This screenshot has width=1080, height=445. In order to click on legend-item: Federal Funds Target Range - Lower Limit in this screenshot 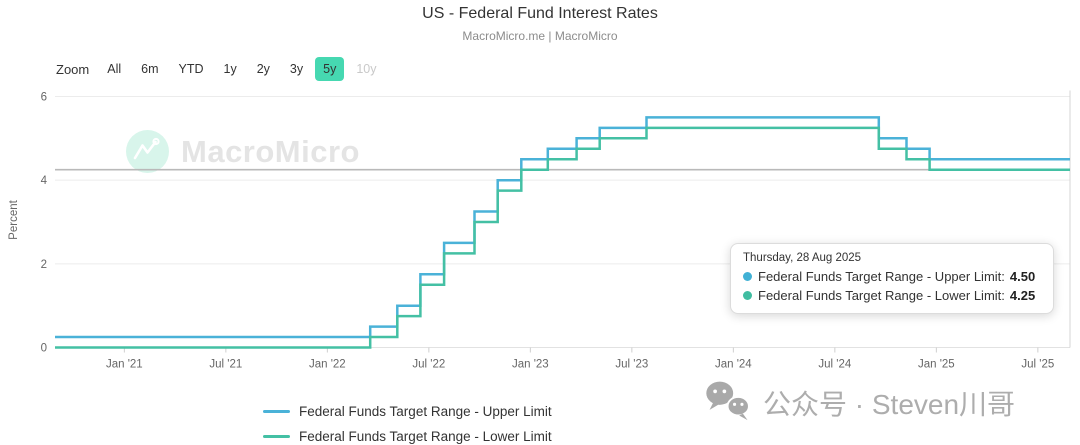, I will do `click(407, 434)`.